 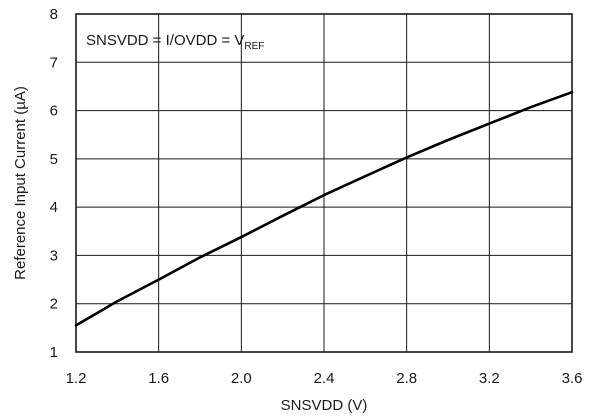 What do you see at coordinates (241, 378) in the screenshot?
I see `x-tick-label: 2.0` at bounding box center [241, 378].